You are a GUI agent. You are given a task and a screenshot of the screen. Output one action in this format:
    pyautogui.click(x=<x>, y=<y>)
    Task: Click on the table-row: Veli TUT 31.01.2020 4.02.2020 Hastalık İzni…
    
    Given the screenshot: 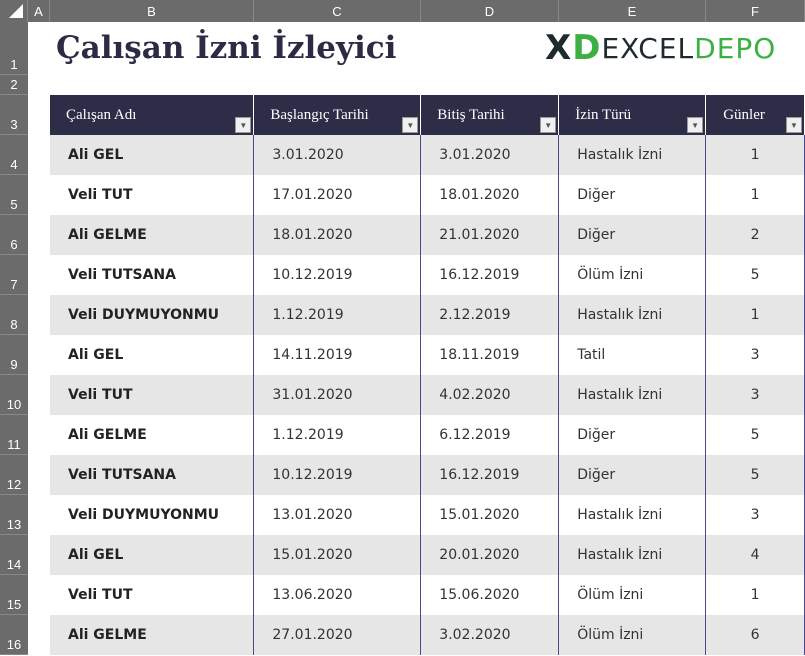 What is the action you would take?
    pyautogui.click(x=427, y=395)
    